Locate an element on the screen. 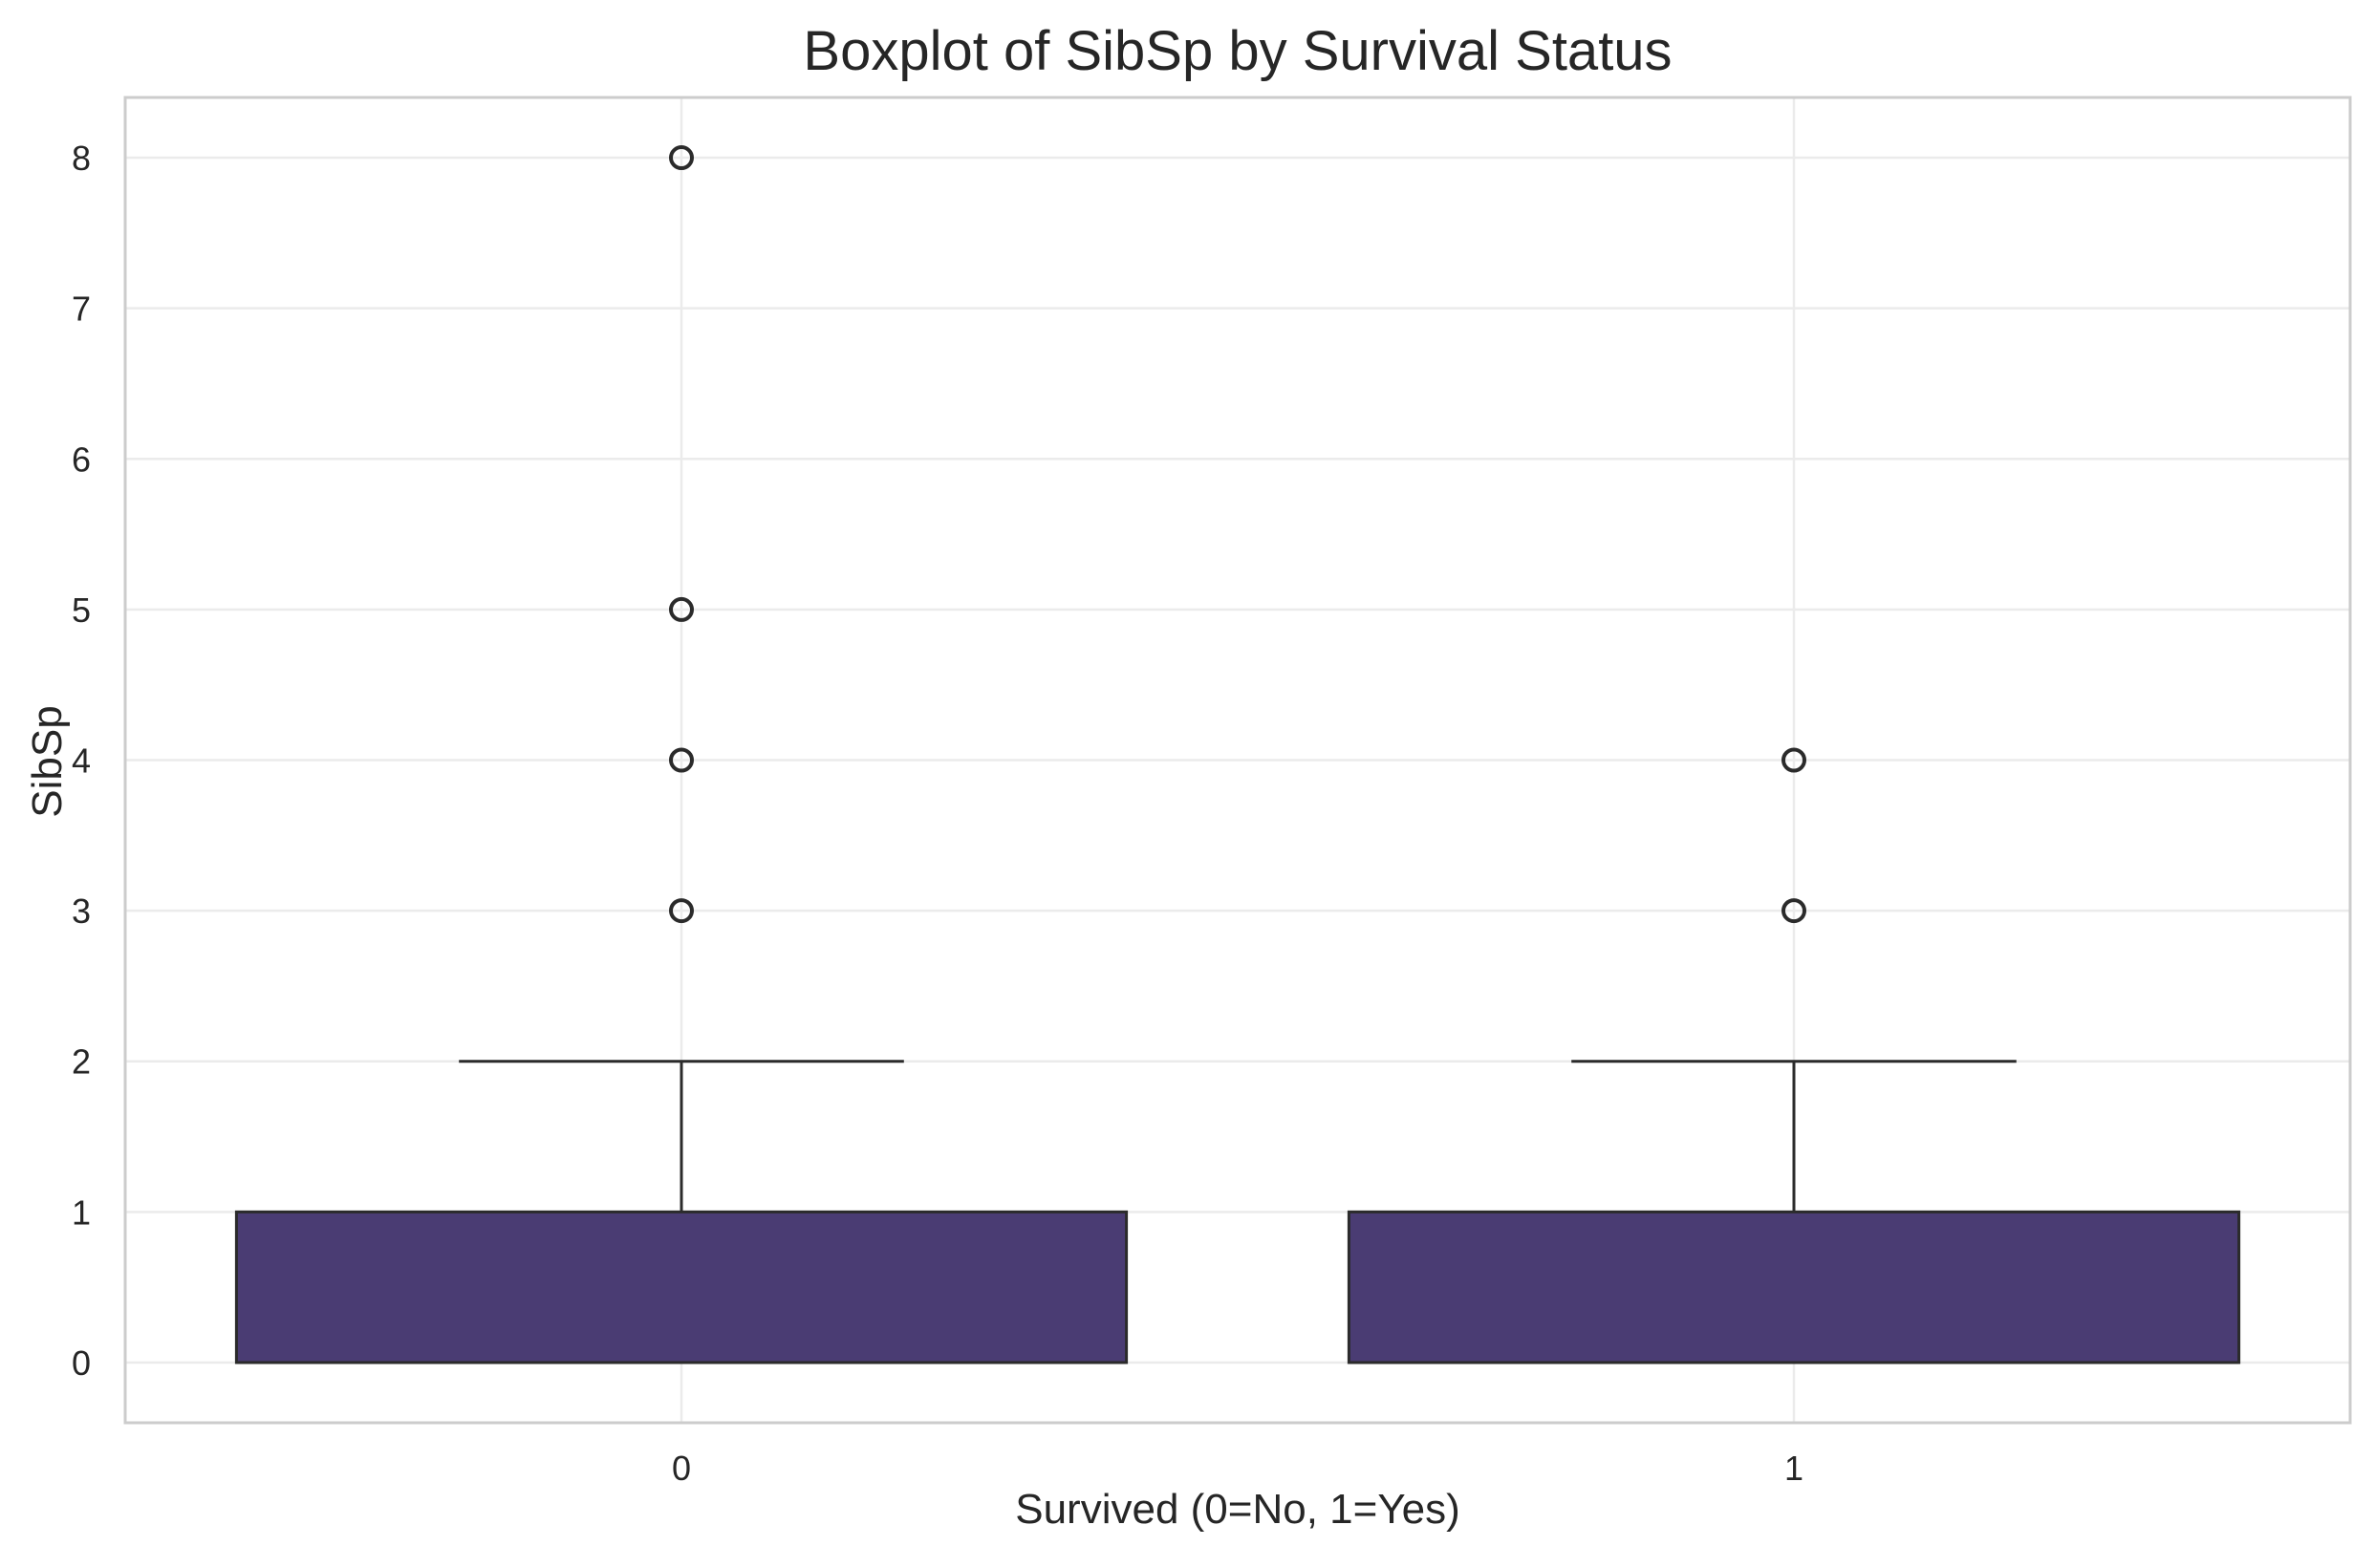 Image resolution: width=2375 pixels, height=1568 pixels. y-tick-label: 3 is located at coordinates (82, 911).